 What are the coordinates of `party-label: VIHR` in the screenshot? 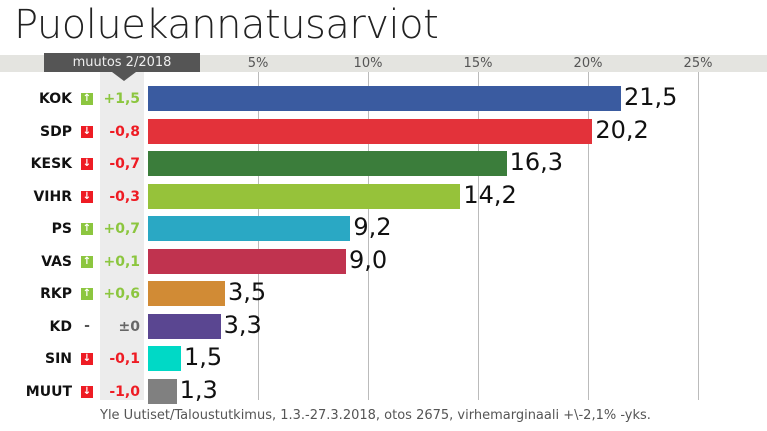 It's located at (52, 196).